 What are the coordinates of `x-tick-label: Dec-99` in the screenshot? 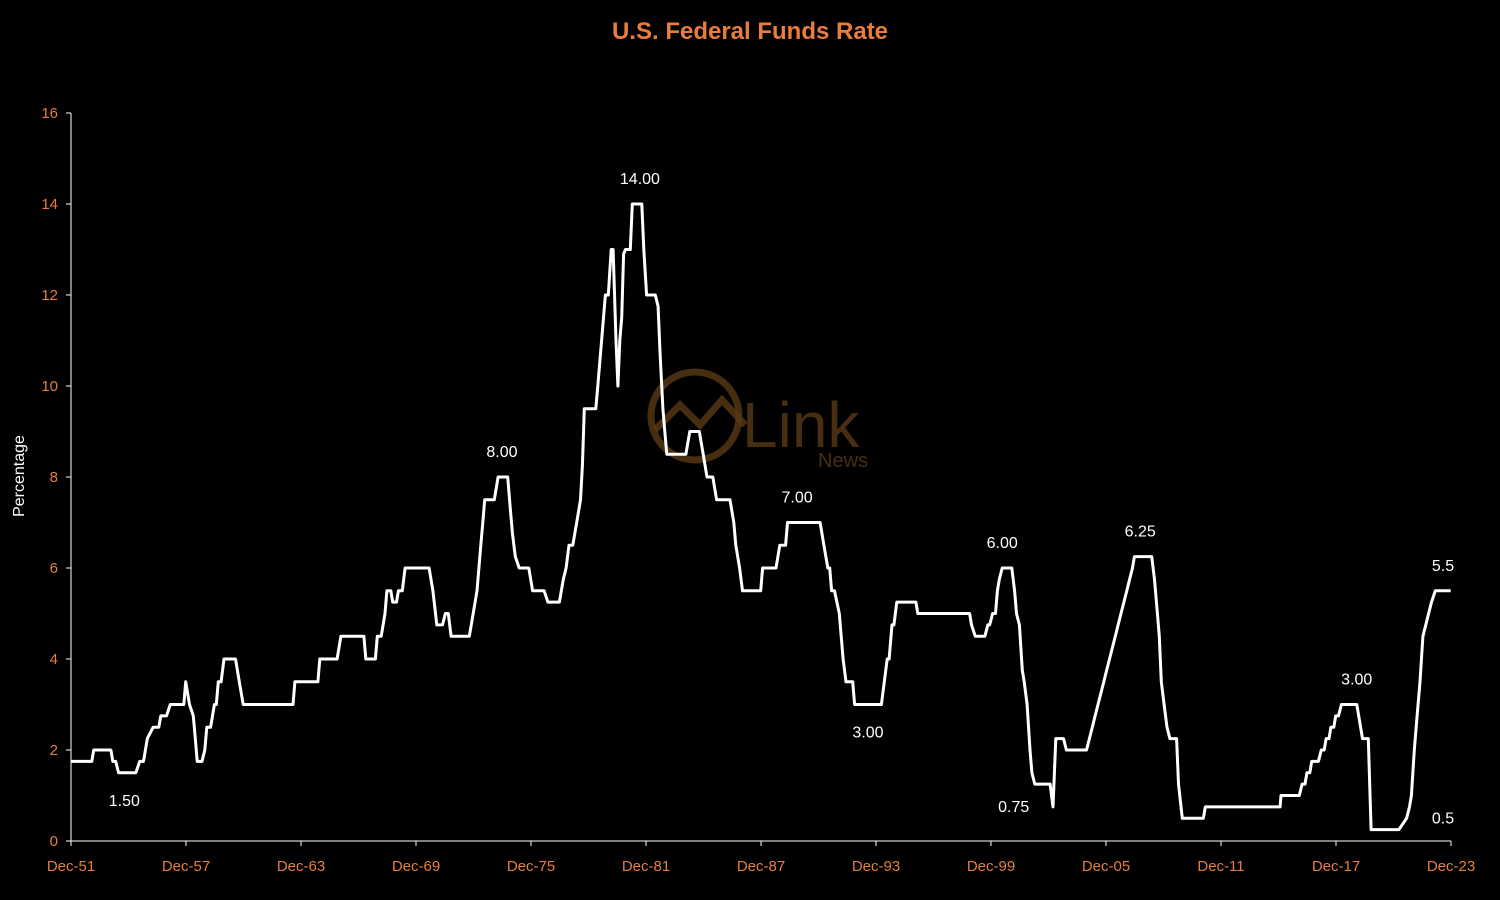 It's located at (991, 866).